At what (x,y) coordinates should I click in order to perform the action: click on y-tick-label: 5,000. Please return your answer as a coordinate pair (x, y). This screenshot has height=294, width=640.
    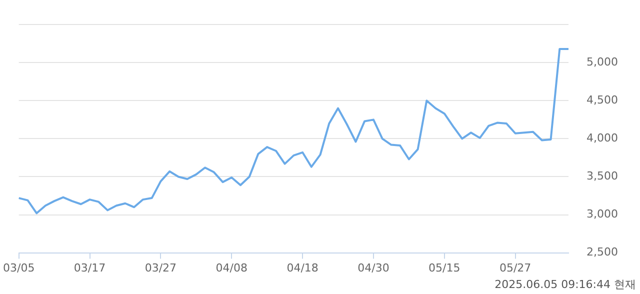
    Looking at the image, I should click on (602, 61).